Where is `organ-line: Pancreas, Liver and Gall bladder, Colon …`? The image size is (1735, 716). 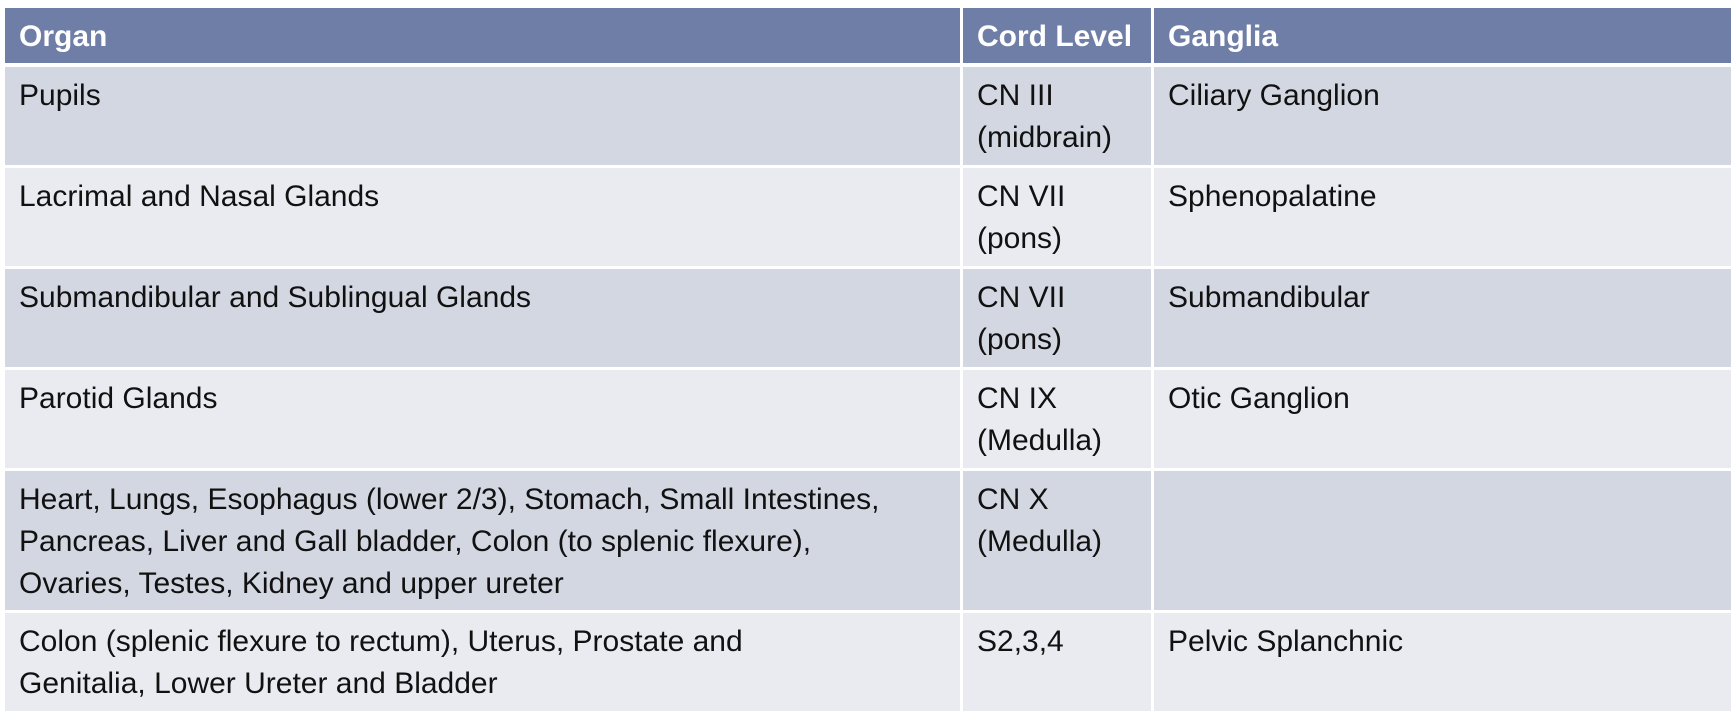
organ-line: Pancreas, Liver and Gall bladder, Colon … is located at coordinates (415, 541).